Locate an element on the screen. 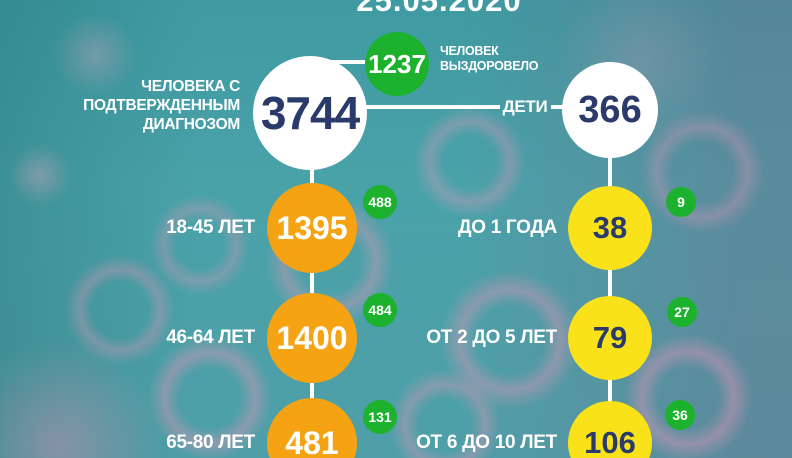 The height and width of the screenshot is (458, 792). child-row-value: 38 is located at coordinates (610, 227).